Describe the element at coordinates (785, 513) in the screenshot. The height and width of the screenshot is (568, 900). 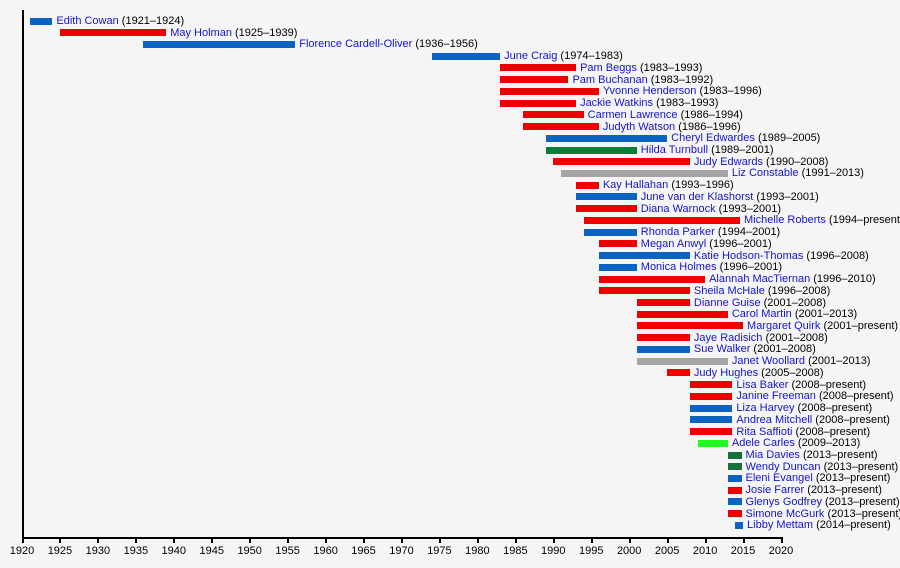
I see `member-name-link: Simone McGurk` at that location.